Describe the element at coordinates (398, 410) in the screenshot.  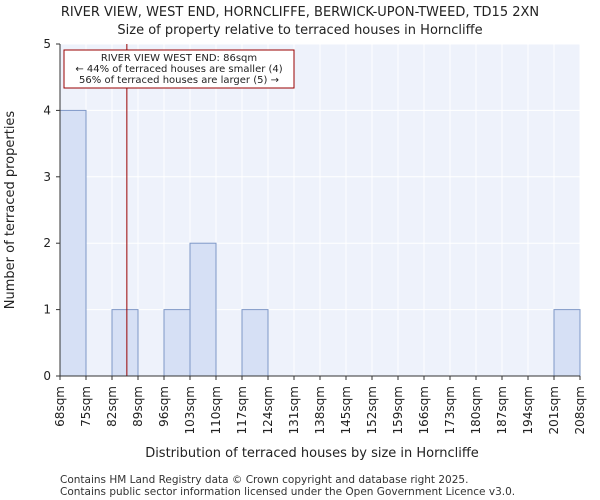
I see `x-tick-label-159sqm: 159sqm` at that location.